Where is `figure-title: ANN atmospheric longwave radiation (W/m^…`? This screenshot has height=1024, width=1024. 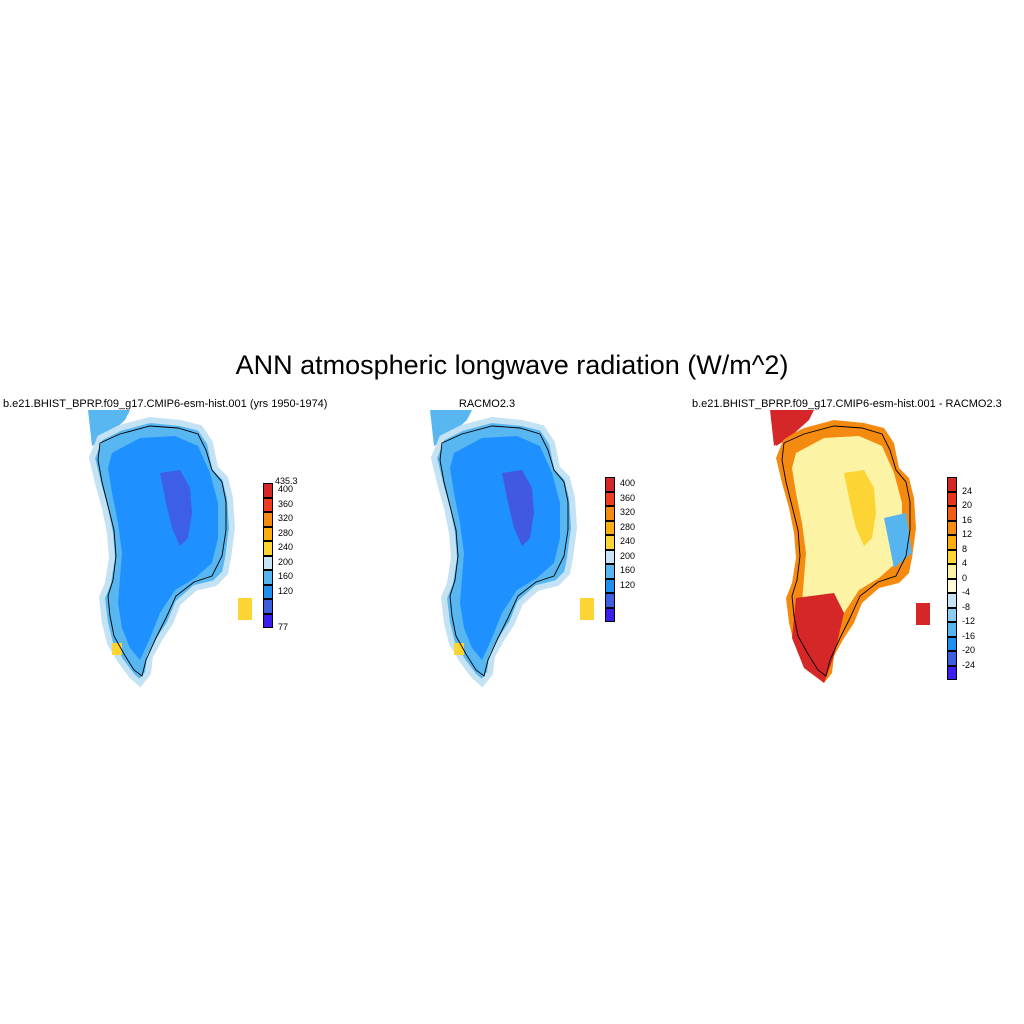 figure-title: ANN atmospheric longwave radiation (W/m^… is located at coordinates (512, 365).